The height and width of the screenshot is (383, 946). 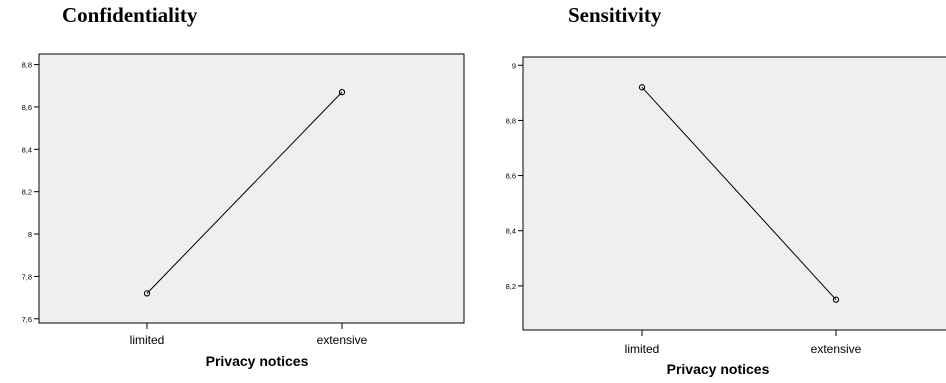 I want to click on y-tick-label: 7,8, so click(x=27, y=276).